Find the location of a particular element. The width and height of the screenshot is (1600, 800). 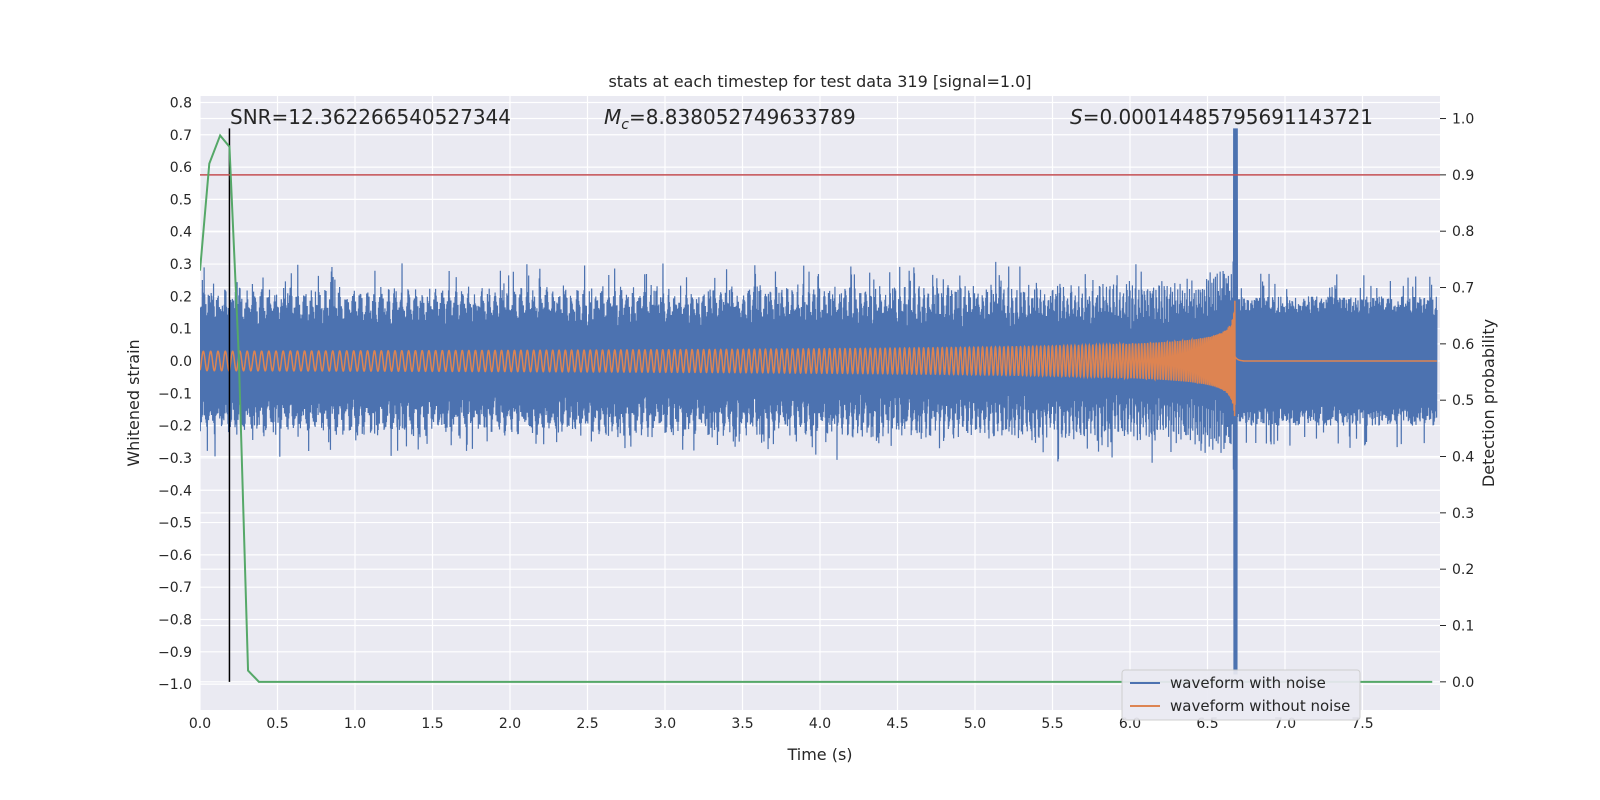

x-tick-2: 1.0 is located at coordinates (355, 724).